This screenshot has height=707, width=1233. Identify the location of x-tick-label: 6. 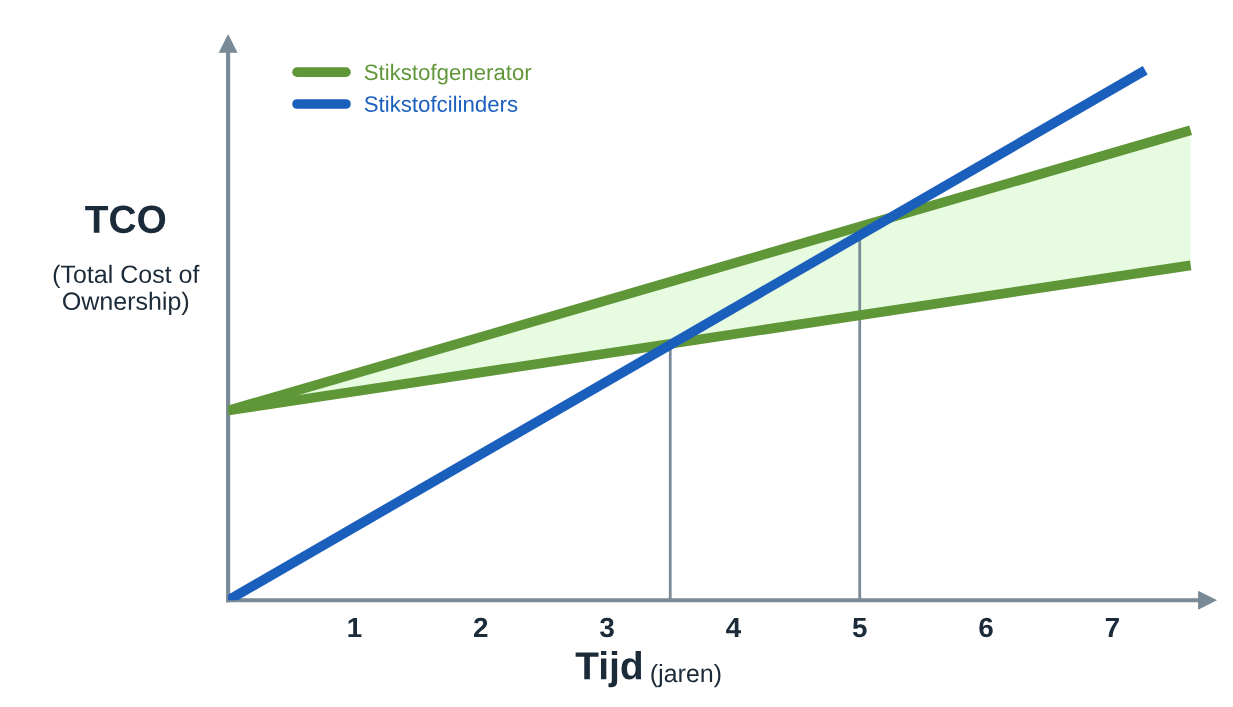
(986, 627).